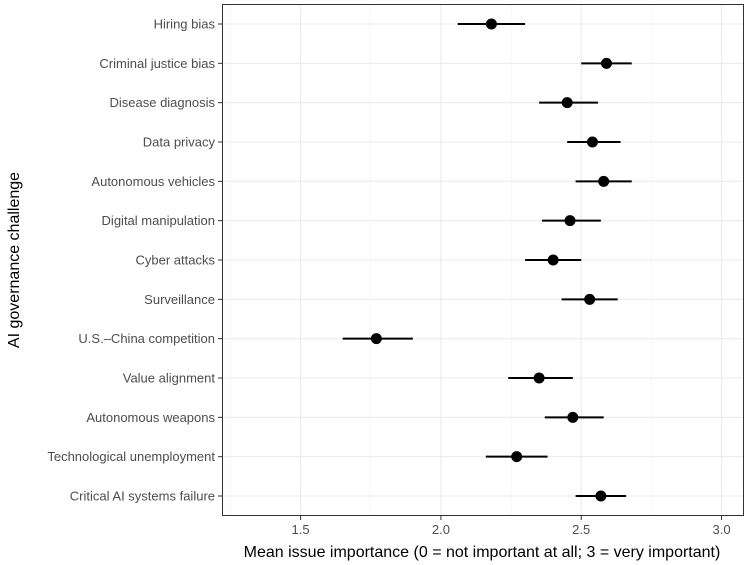  Describe the element at coordinates (169, 378) in the screenshot. I see `y-tick-label: Value alignment` at that location.